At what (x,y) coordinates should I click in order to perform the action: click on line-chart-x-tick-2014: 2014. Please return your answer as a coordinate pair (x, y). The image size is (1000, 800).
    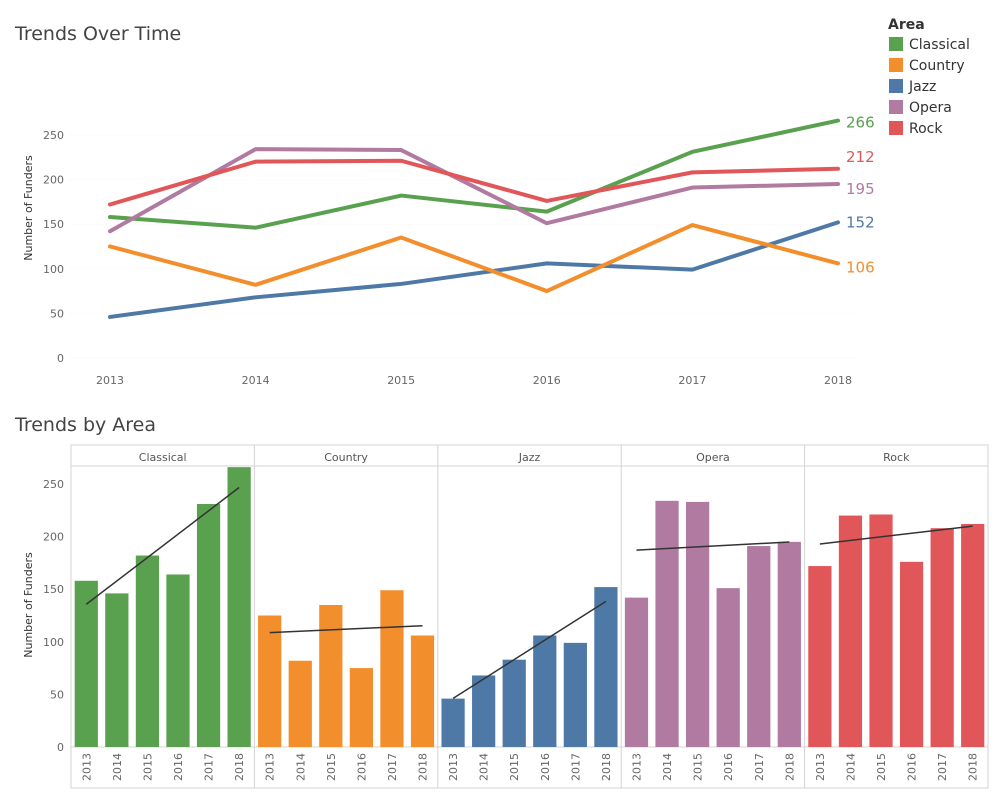
    Looking at the image, I should click on (256, 380).